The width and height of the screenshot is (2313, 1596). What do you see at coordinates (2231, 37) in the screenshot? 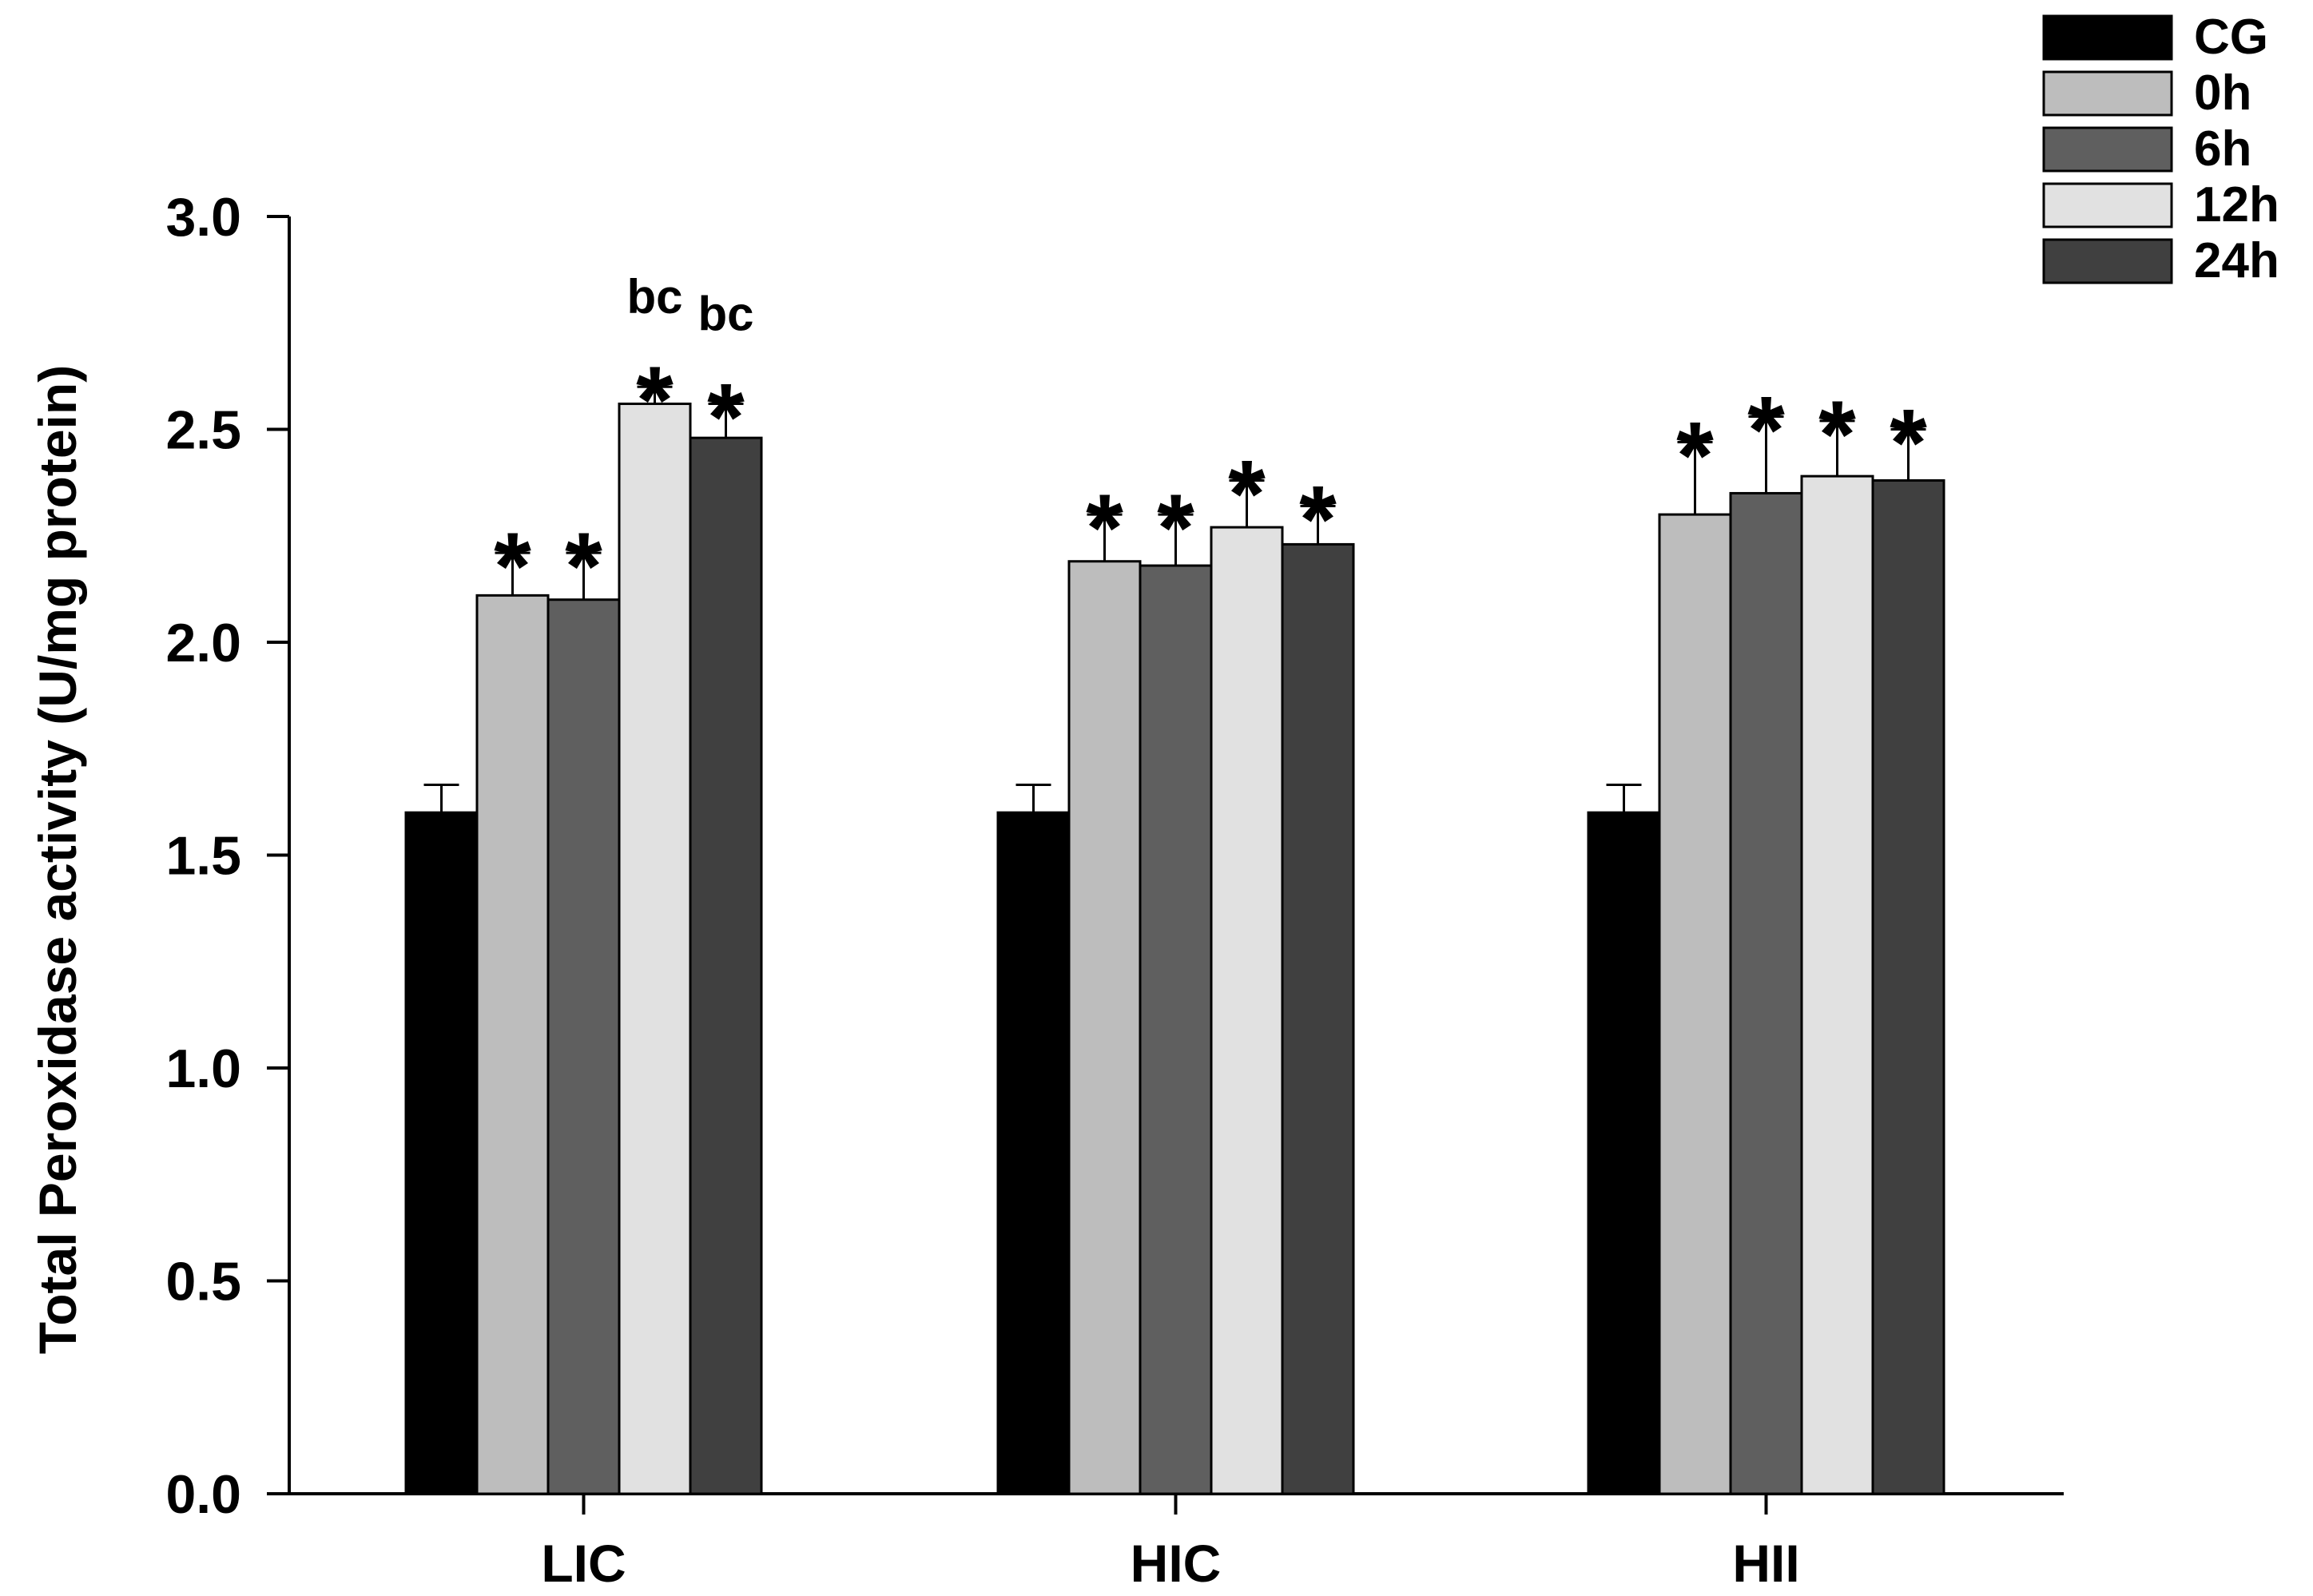
I see `legend-label: CG` at bounding box center [2231, 37].